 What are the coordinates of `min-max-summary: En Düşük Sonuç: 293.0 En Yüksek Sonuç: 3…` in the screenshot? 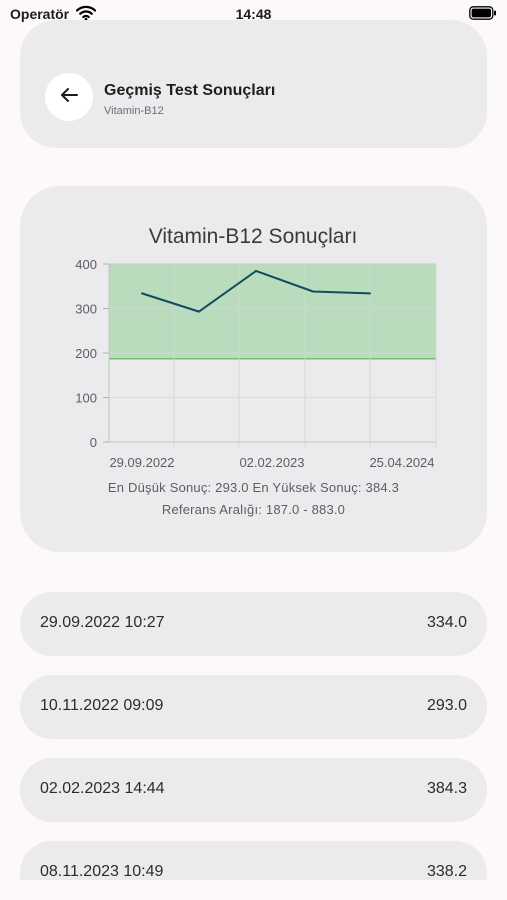 It's located at (253, 487).